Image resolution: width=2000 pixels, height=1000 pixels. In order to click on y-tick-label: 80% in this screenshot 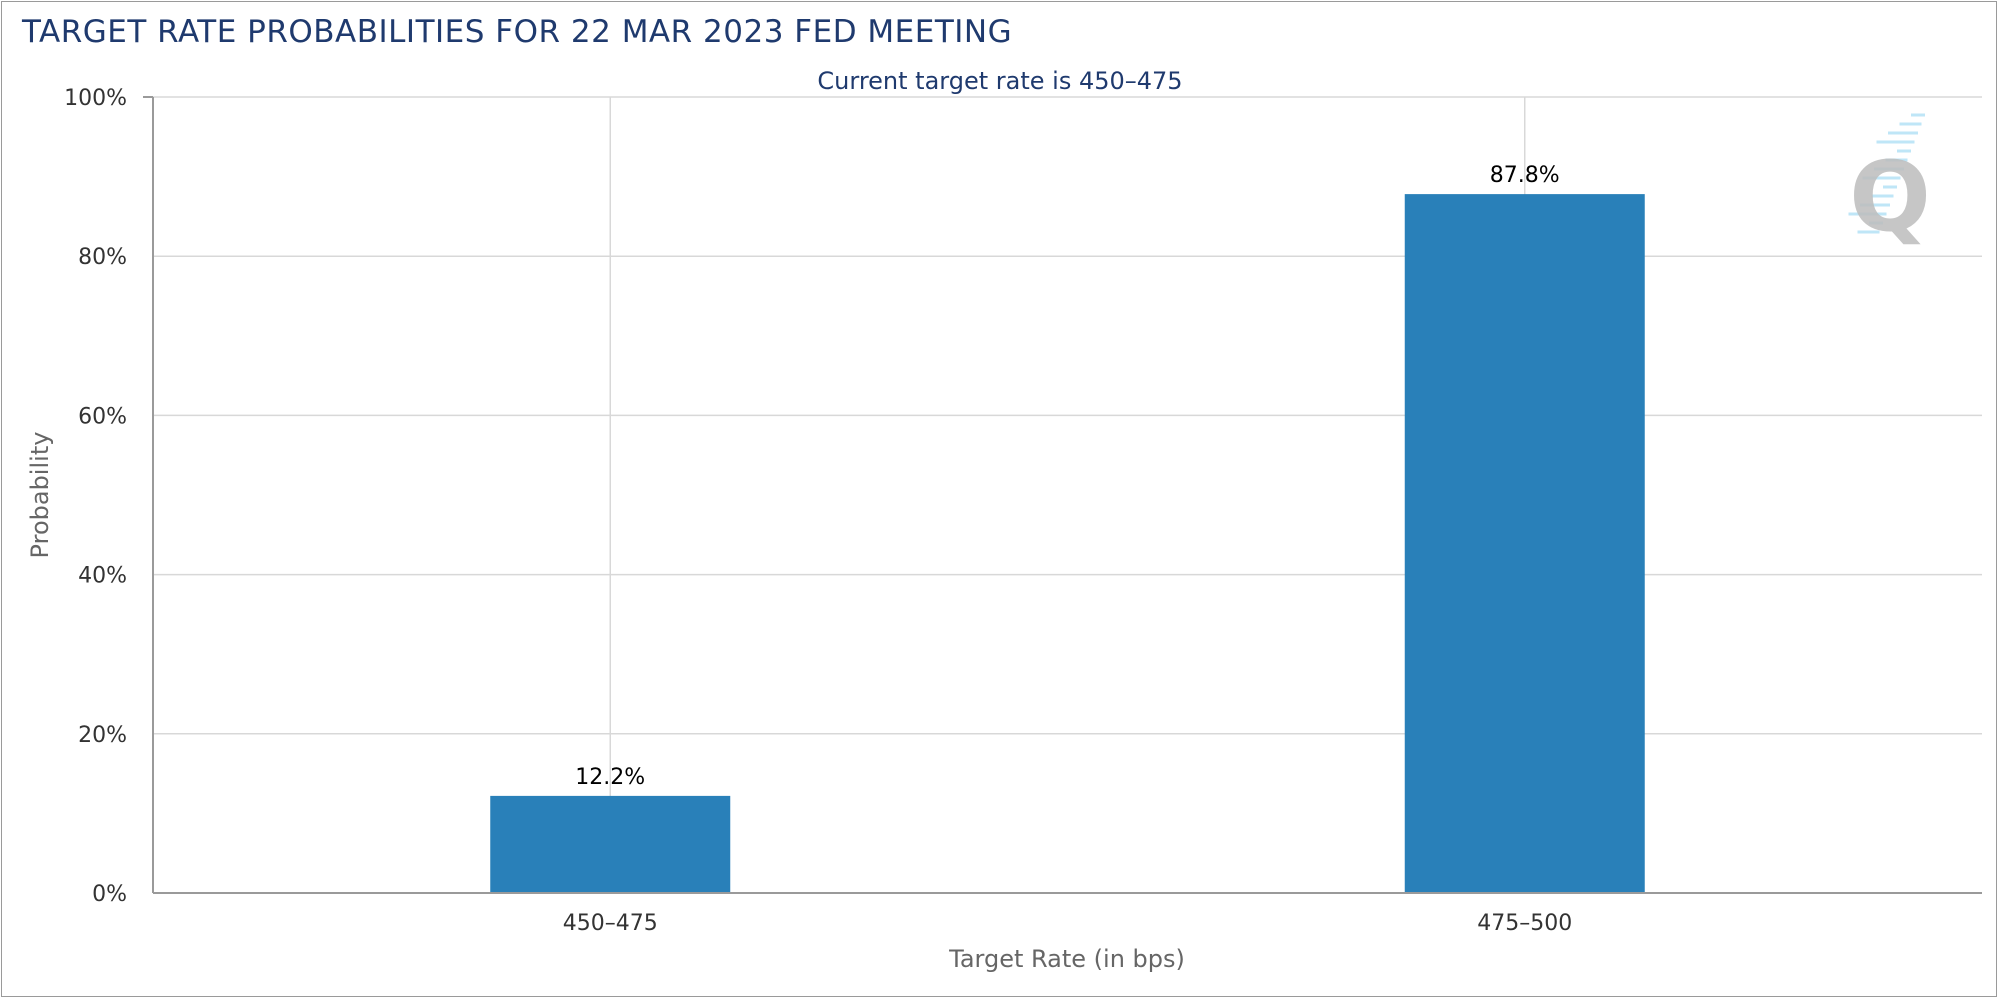, I will do `click(102, 257)`.